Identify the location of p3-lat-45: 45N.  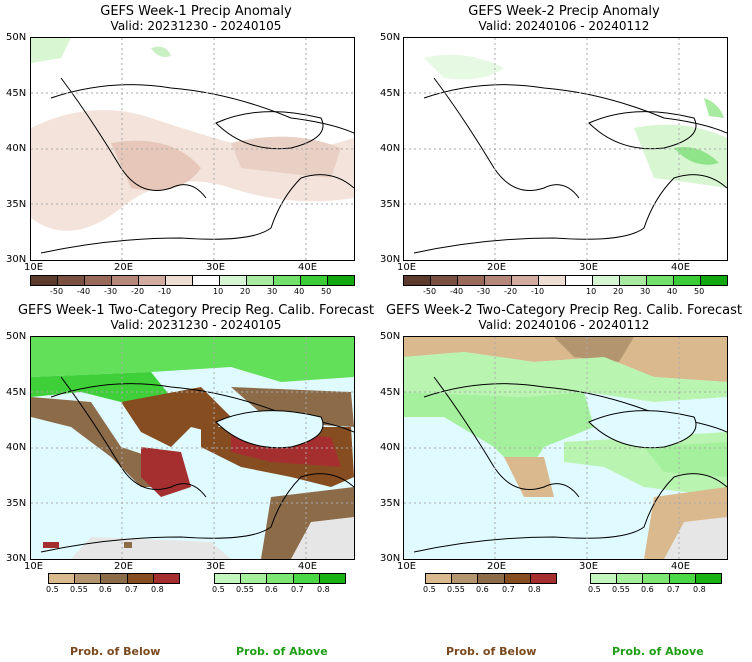
(16, 392).